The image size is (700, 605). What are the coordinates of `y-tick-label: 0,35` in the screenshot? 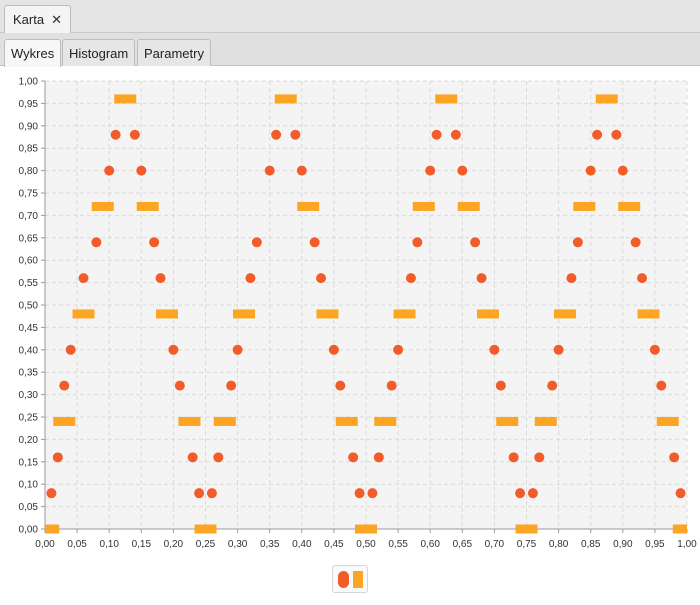 It's located at (29, 373).